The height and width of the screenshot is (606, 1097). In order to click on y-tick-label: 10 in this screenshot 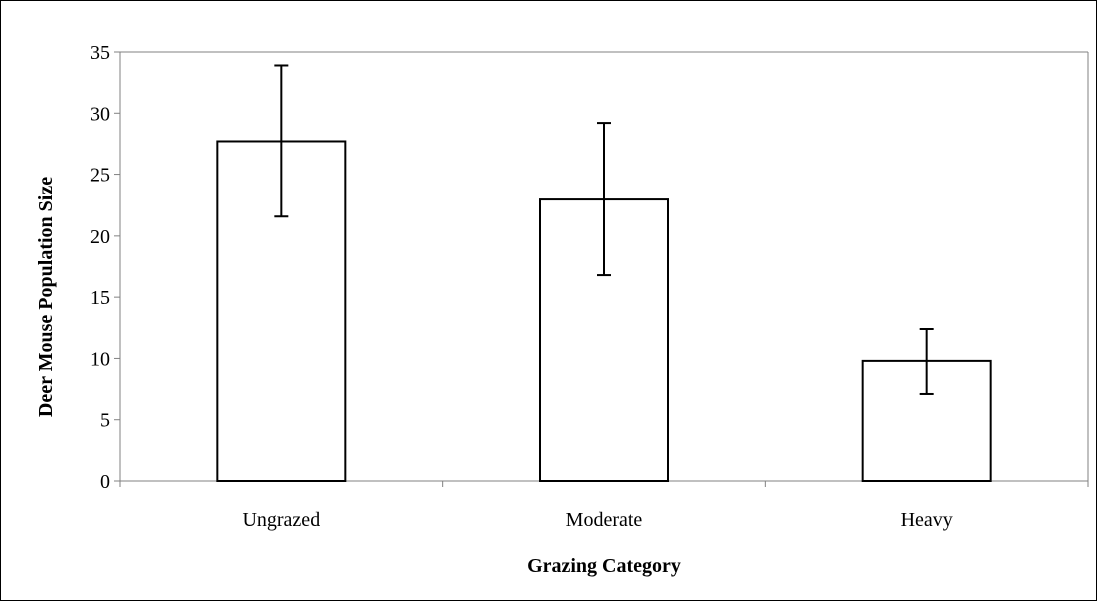, I will do `click(100, 359)`.